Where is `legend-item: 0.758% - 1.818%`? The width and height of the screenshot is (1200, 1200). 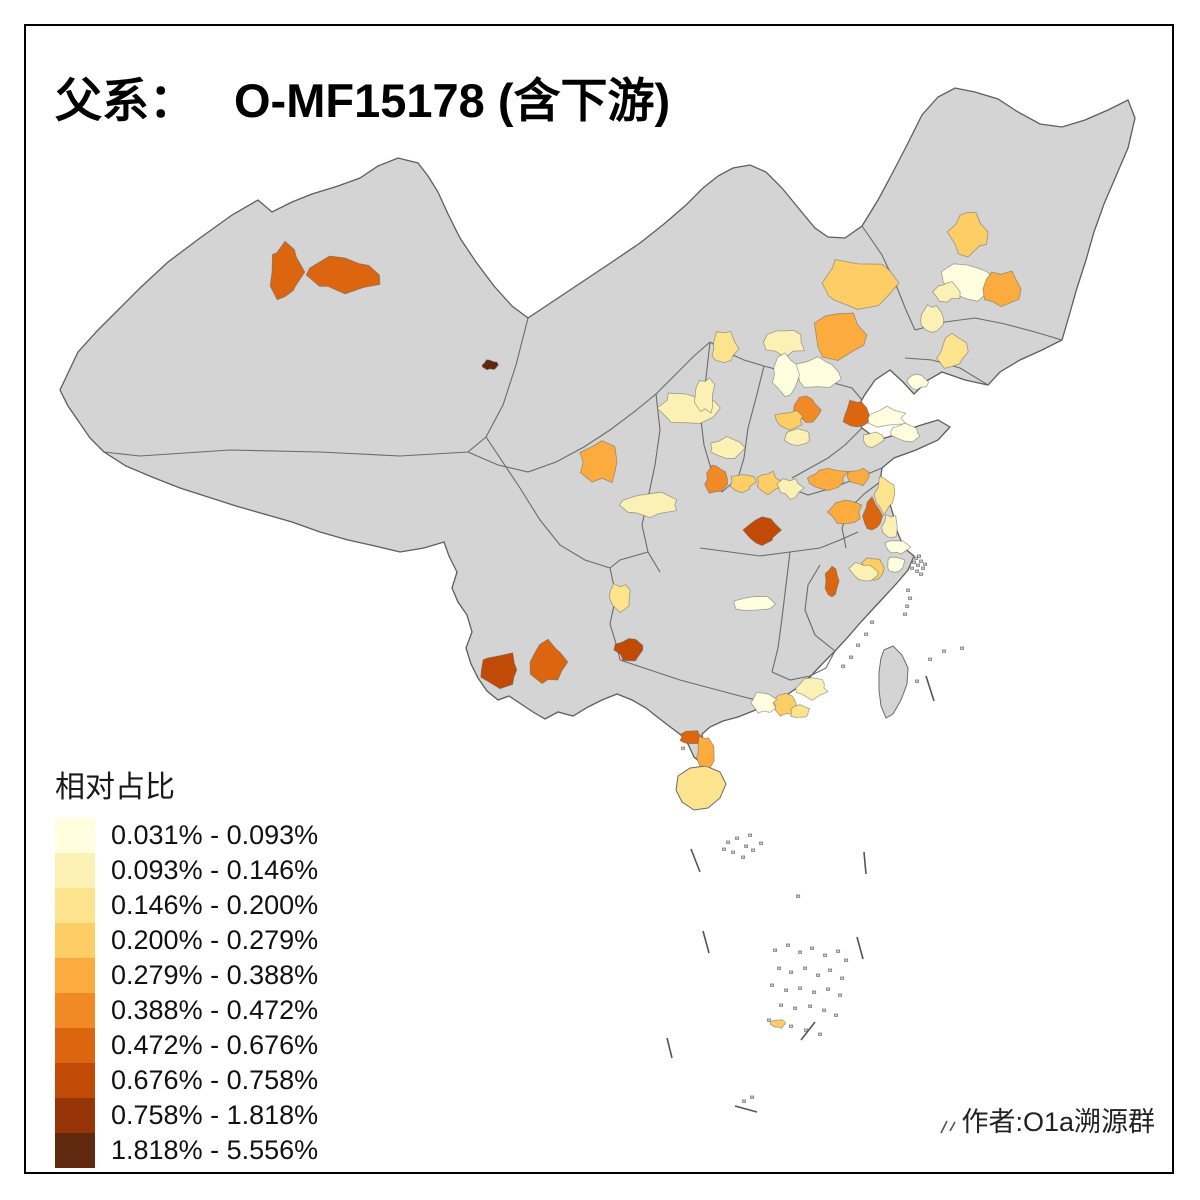 legend-item: 0.758% - 1.818% is located at coordinates (186, 1115).